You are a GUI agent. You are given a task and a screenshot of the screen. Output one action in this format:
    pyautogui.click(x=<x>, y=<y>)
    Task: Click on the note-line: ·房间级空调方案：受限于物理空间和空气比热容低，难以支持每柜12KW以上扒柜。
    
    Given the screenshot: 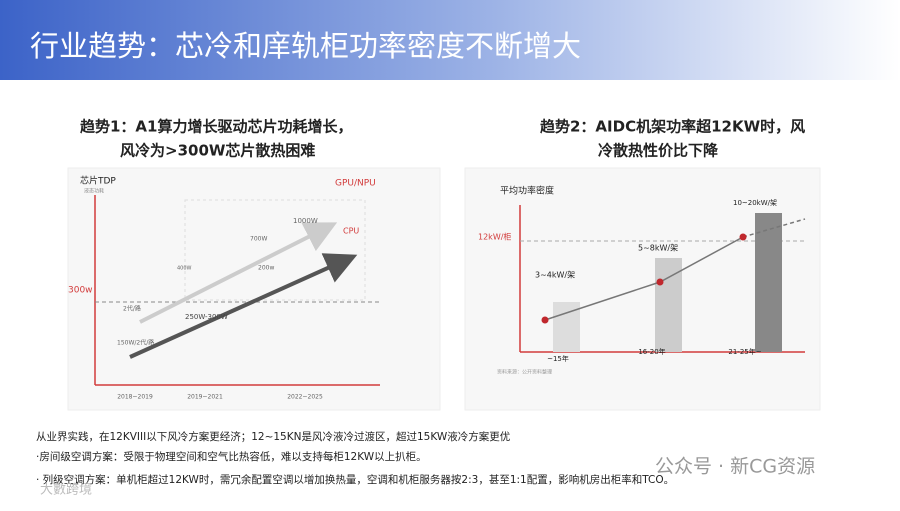 What is the action you would take?
    pyautogui.click(x=231, y=456)
    